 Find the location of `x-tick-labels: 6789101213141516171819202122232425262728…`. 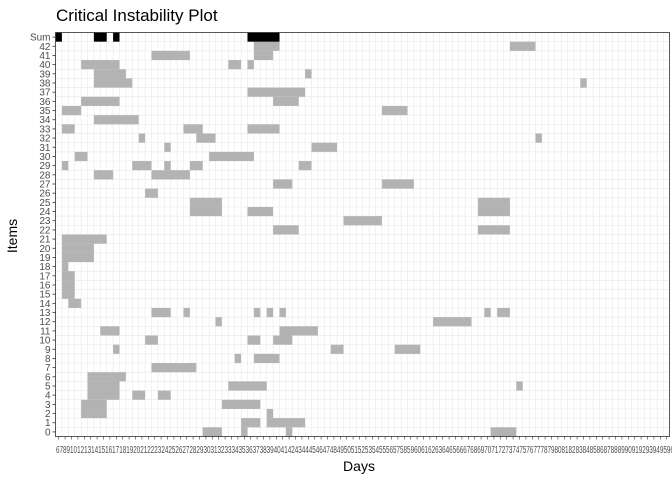

x-tick-labels: 6789101213141516171819202122232425262728… is located at coordinates (364, 450).